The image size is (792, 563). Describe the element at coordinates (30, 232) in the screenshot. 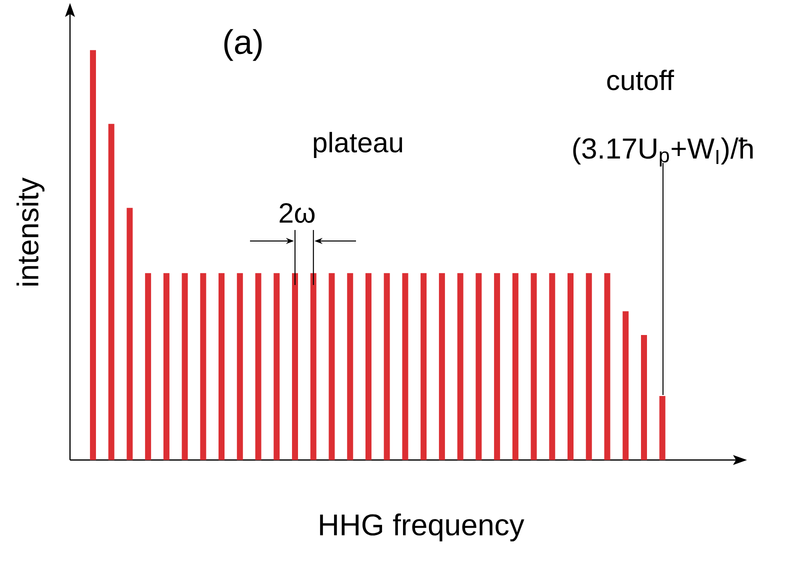

I see `y-axis-title: intensity` at that location.